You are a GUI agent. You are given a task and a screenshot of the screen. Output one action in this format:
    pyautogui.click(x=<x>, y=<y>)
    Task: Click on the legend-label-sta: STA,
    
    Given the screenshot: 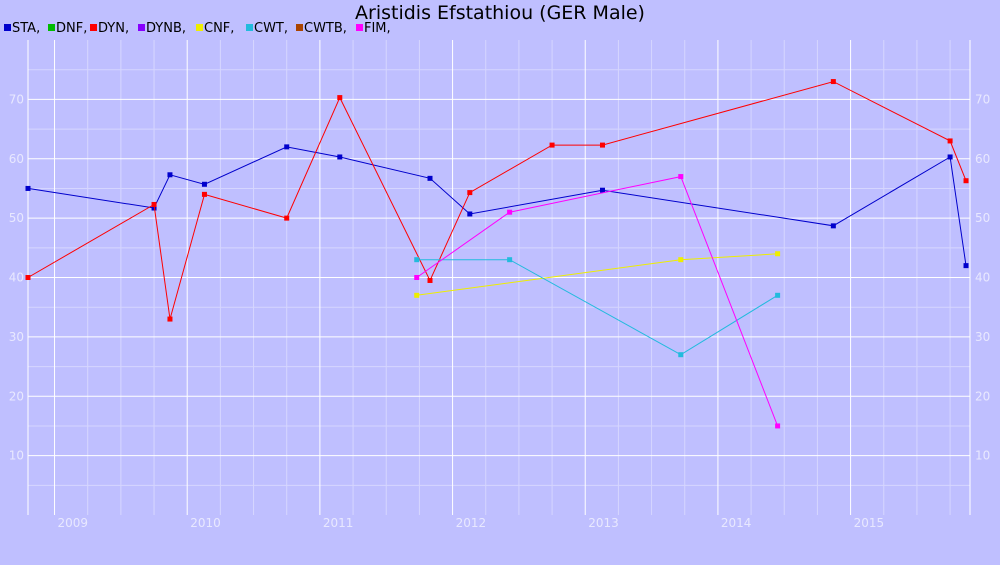 What is the action you would take?
    pyautogui.click(x=26, y=28)
    